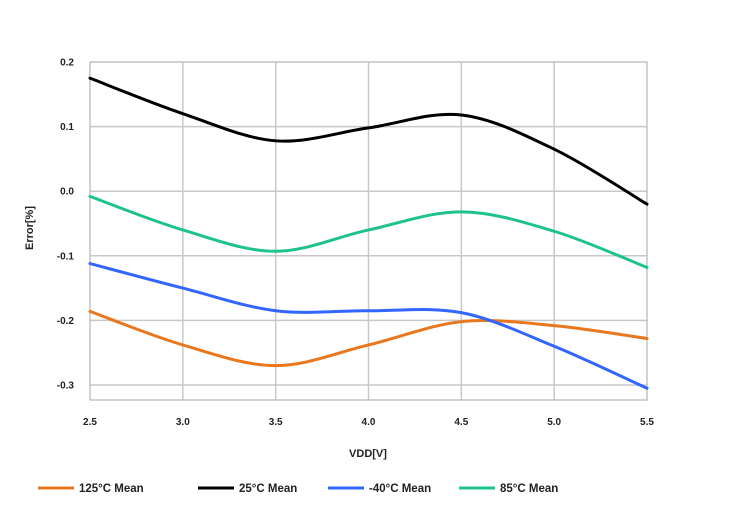 The image size is (738, 510). What do you see at coordinates (400, 489) in the screenshot?
I see `legend-label: -40°C Mean` at bounding box center [400, 489].